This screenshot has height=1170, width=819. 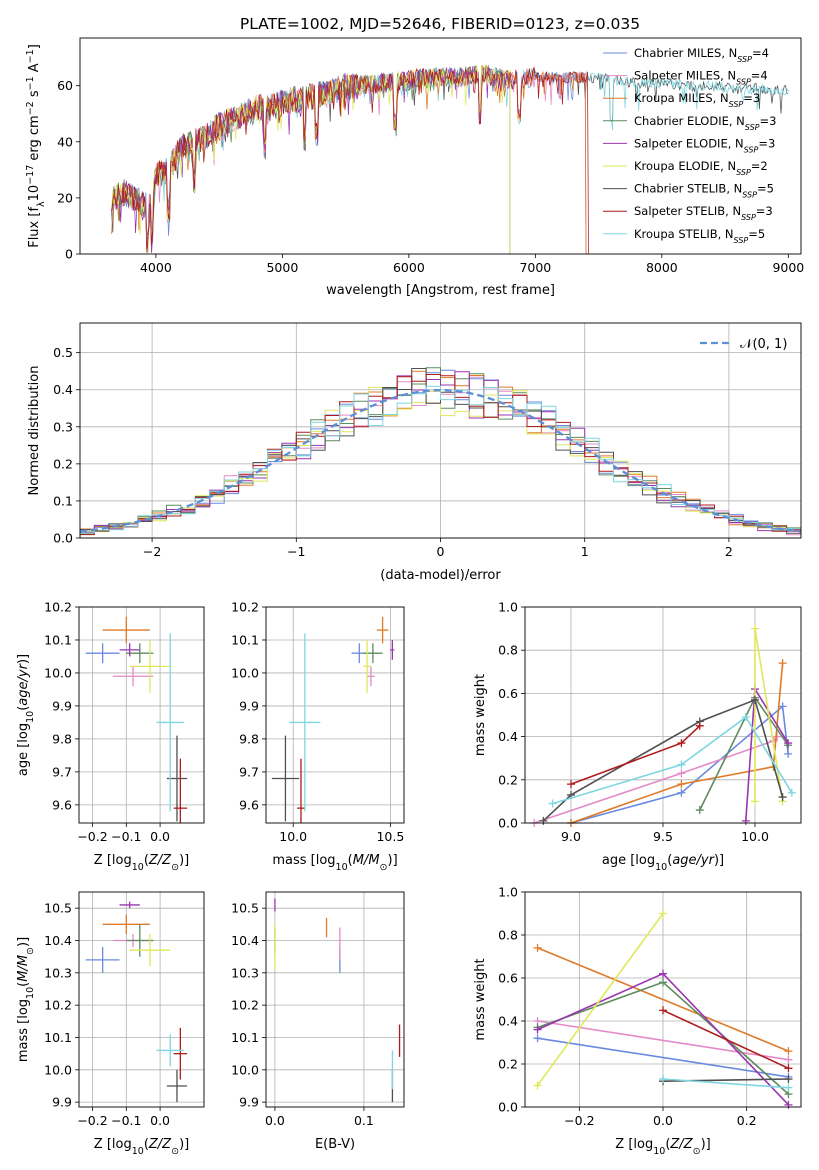 I want to click on x-tick-label: 7000, so click(x=535, y=267).